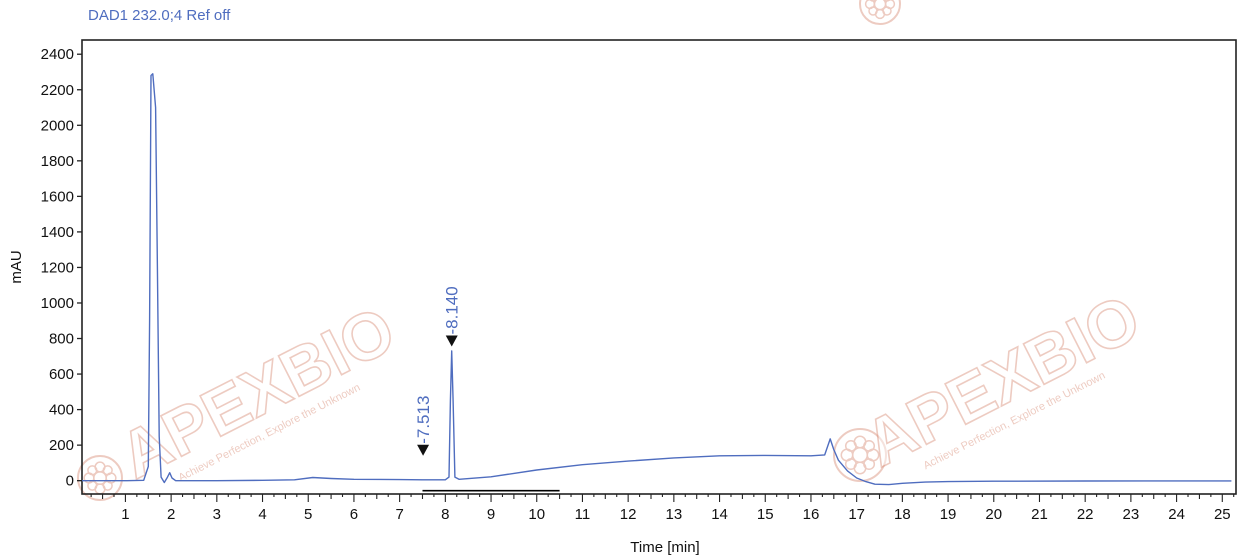 The width and height of the screenshot is (1247, 560). What do you see at coordinates (948, 514) in the screenshot?
I see `x-tick-label: 19` at bounding box center [948, 514].